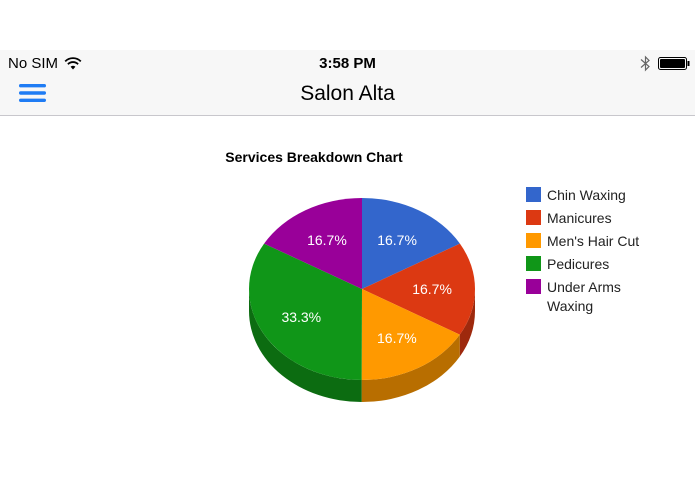 The image size is (695, 494). I want to click on slice-label: 33.3%, so click(301, 317).